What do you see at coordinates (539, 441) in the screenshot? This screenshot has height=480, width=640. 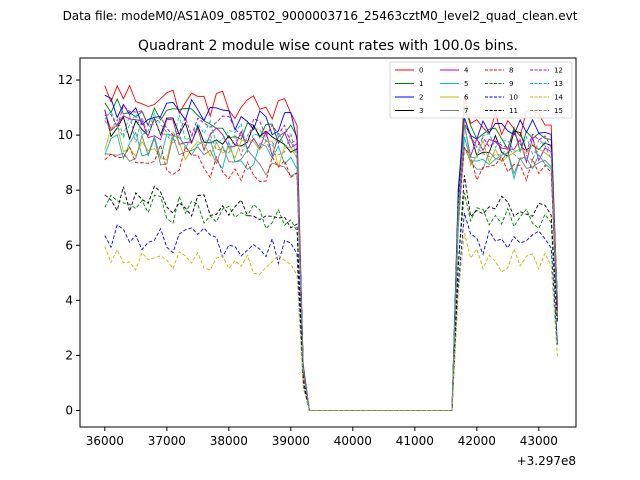 I see `x-tick-label: 43000` at bounding box center [539, 441].